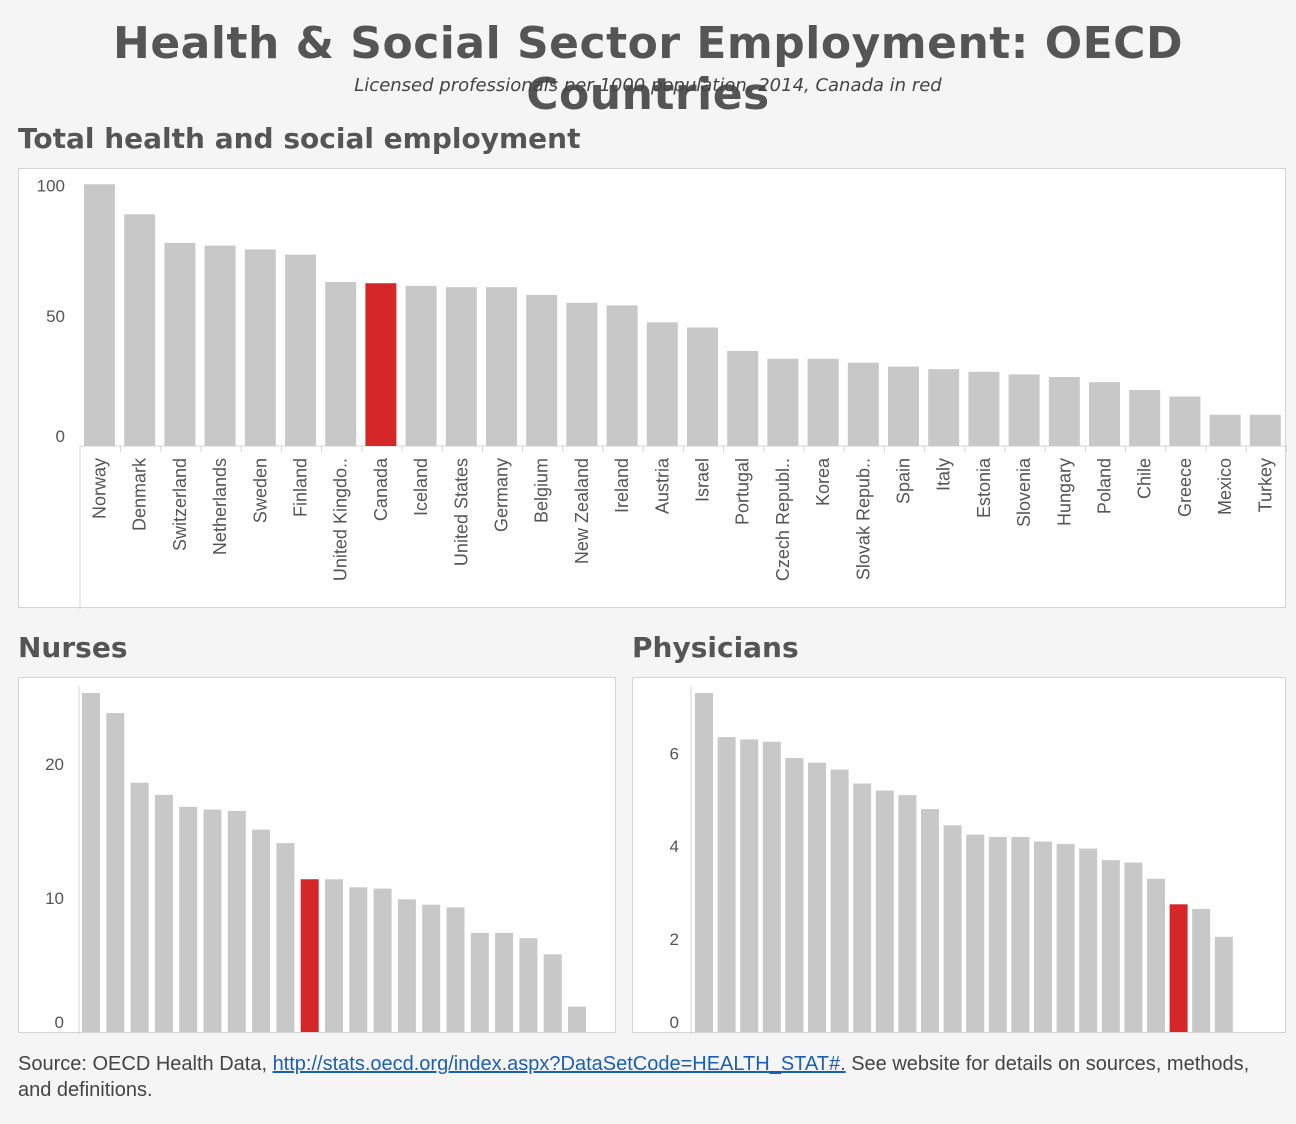  Describe the element at coordinates (315, 860) in the screenshot. I see `nurses-chart: 0 10 20` at that location.